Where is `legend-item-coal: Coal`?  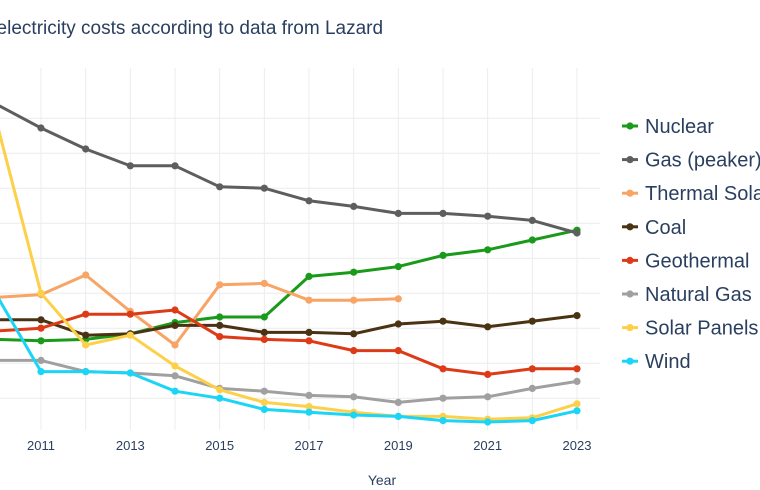
legend-item-coal: Coal is located at coordinates (654, 228).